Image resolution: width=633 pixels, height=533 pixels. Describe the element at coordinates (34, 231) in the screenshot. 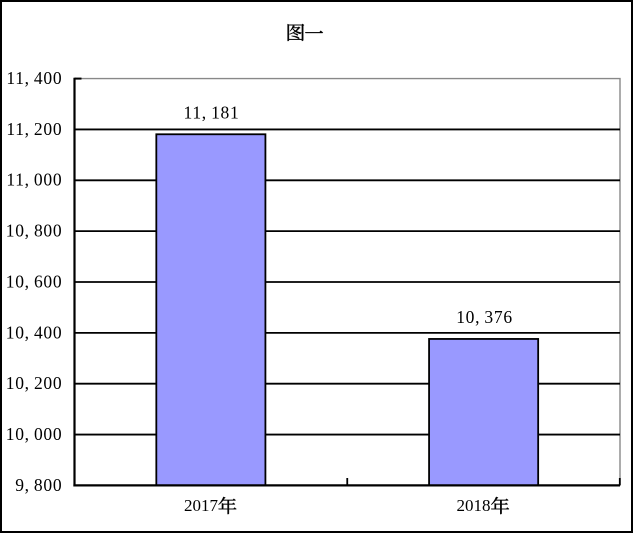

I see `svg-text: 10, 800` at that location.